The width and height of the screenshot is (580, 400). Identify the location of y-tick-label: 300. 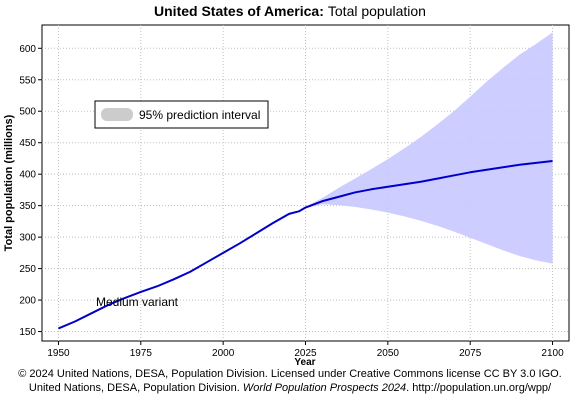
(27, 238).